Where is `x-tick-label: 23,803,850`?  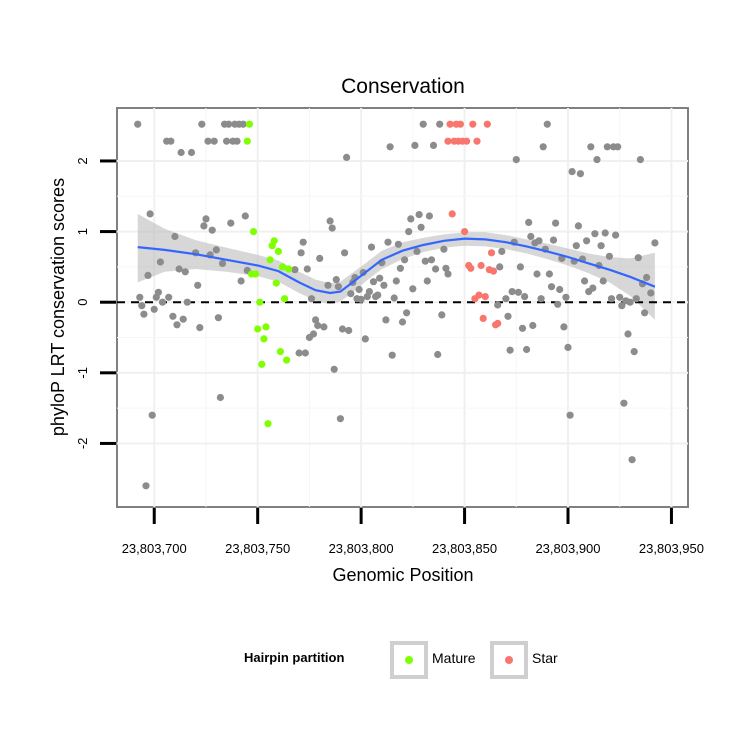 x-tick-label: 23,803,850 is located at coordinates (464, 548).